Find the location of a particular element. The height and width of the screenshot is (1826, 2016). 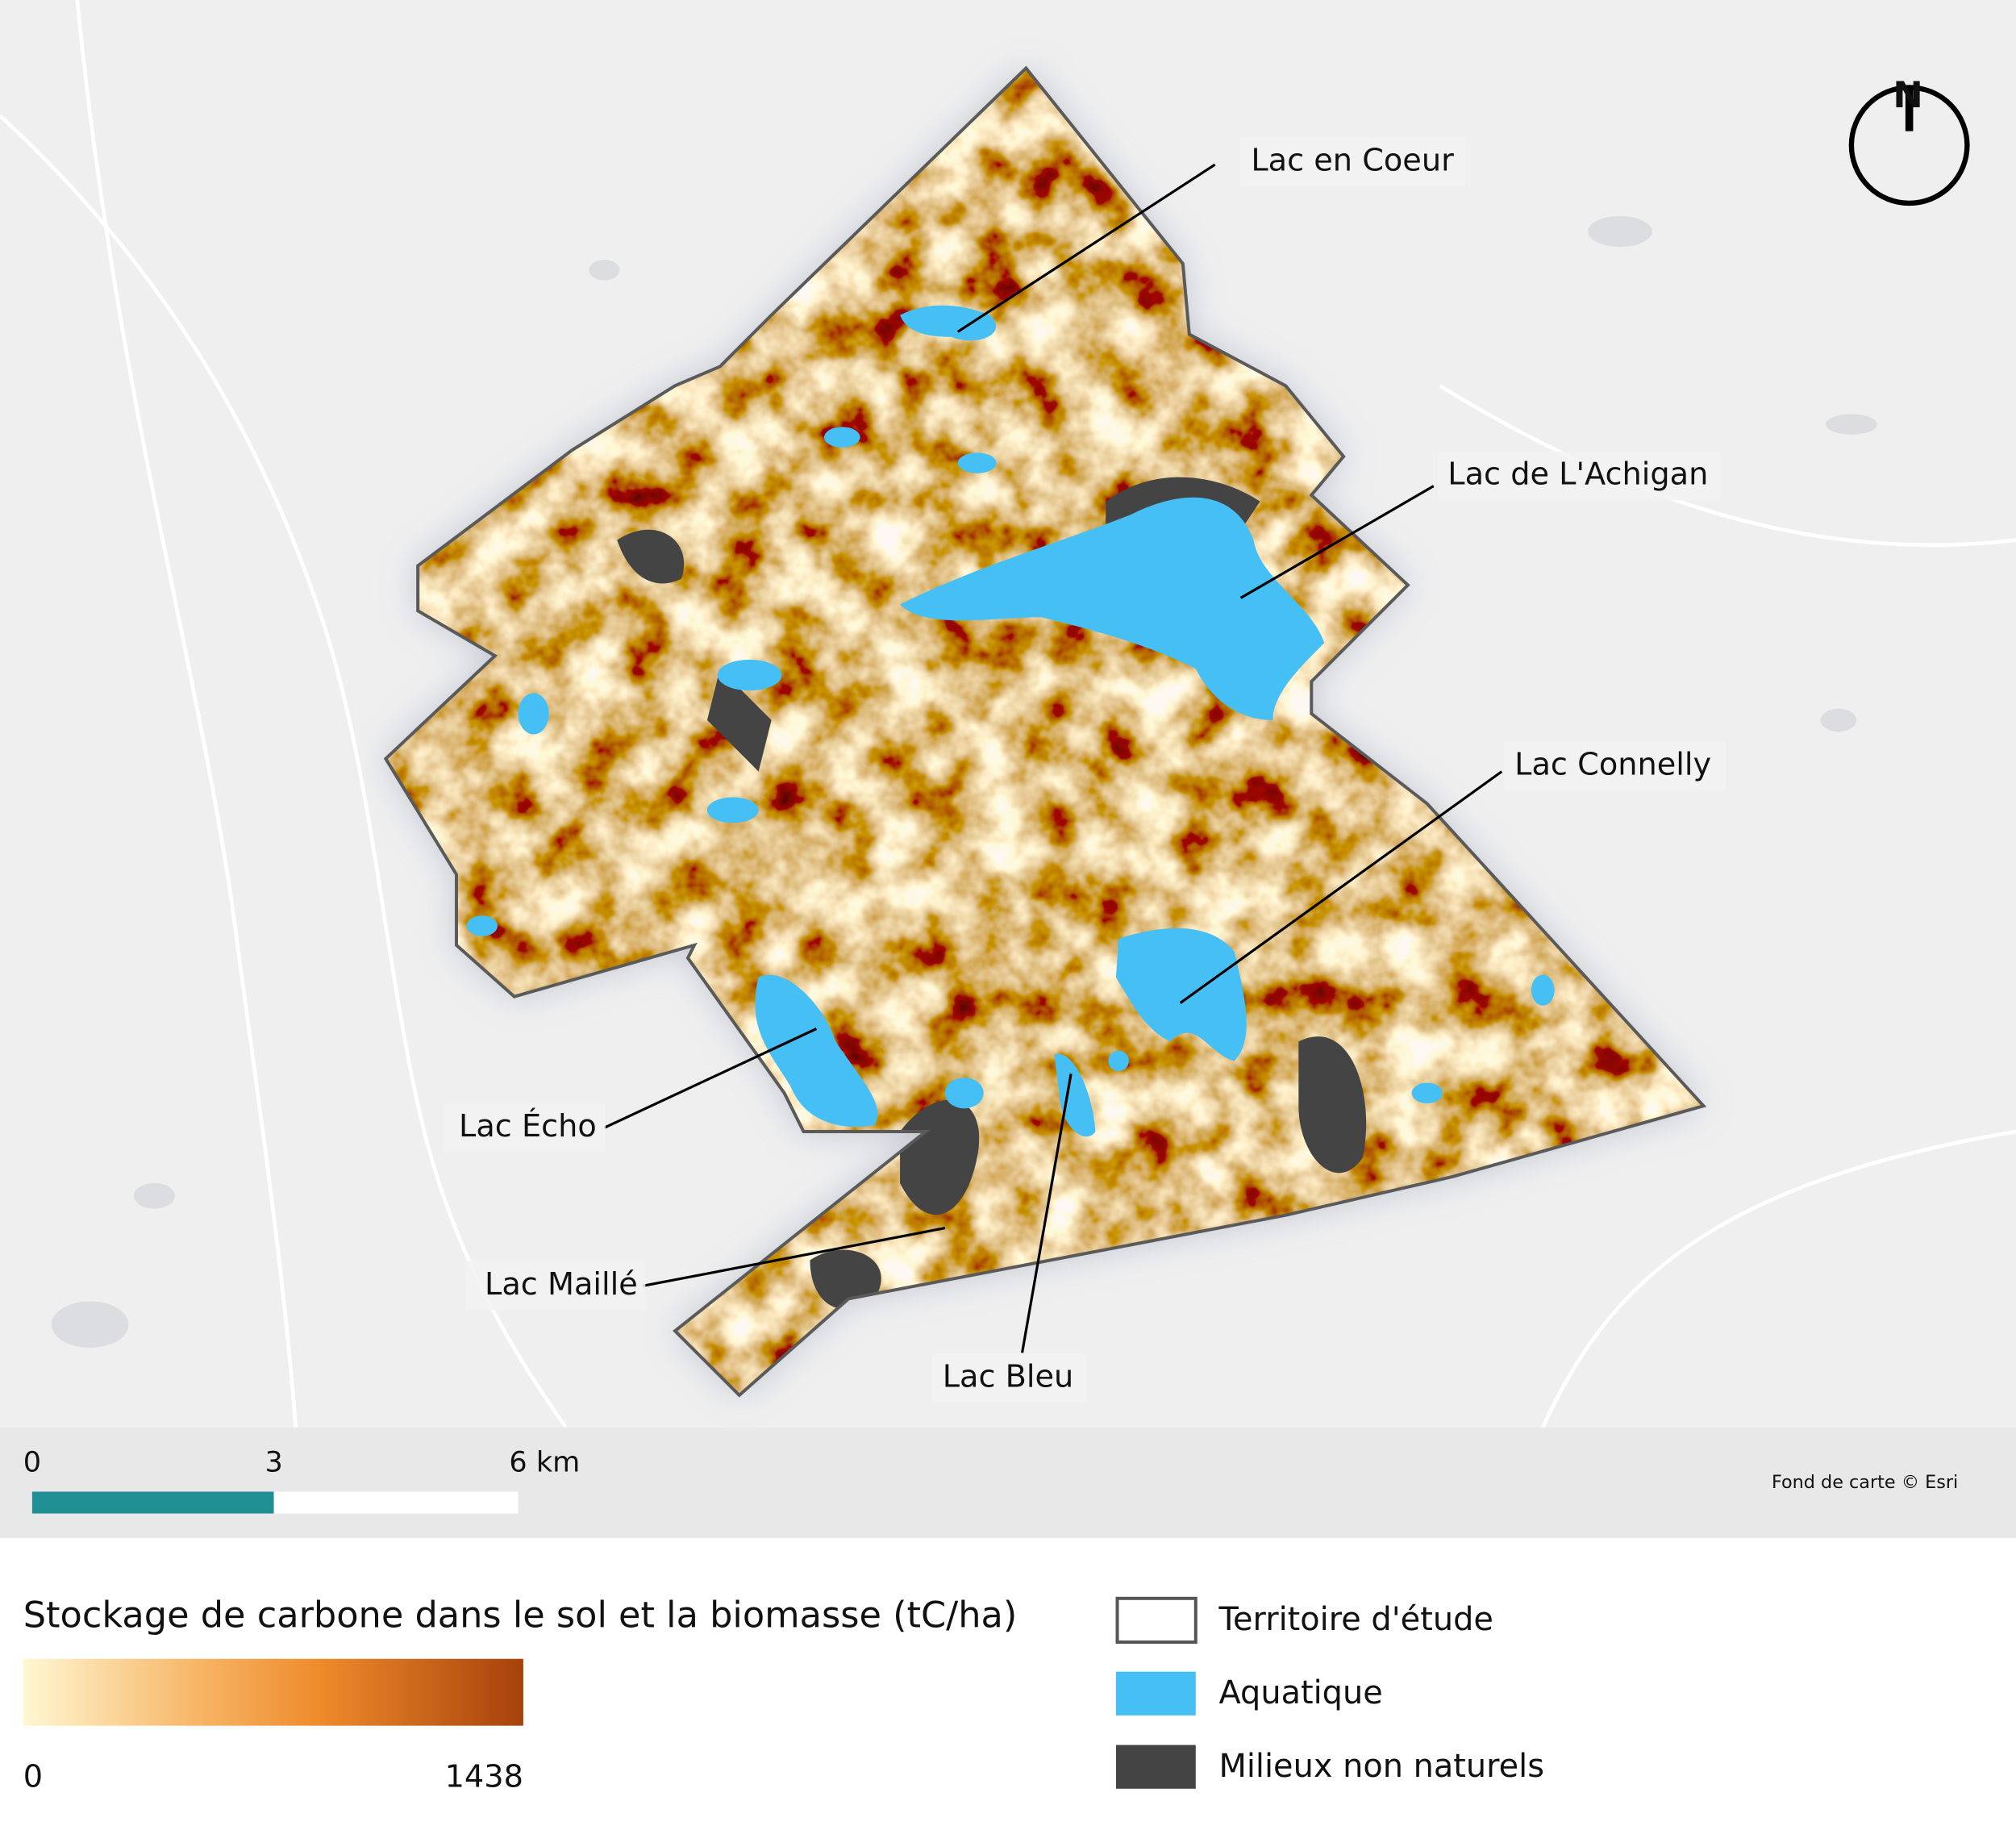

scale-label: 0 is located at coordinates (32, 1461).